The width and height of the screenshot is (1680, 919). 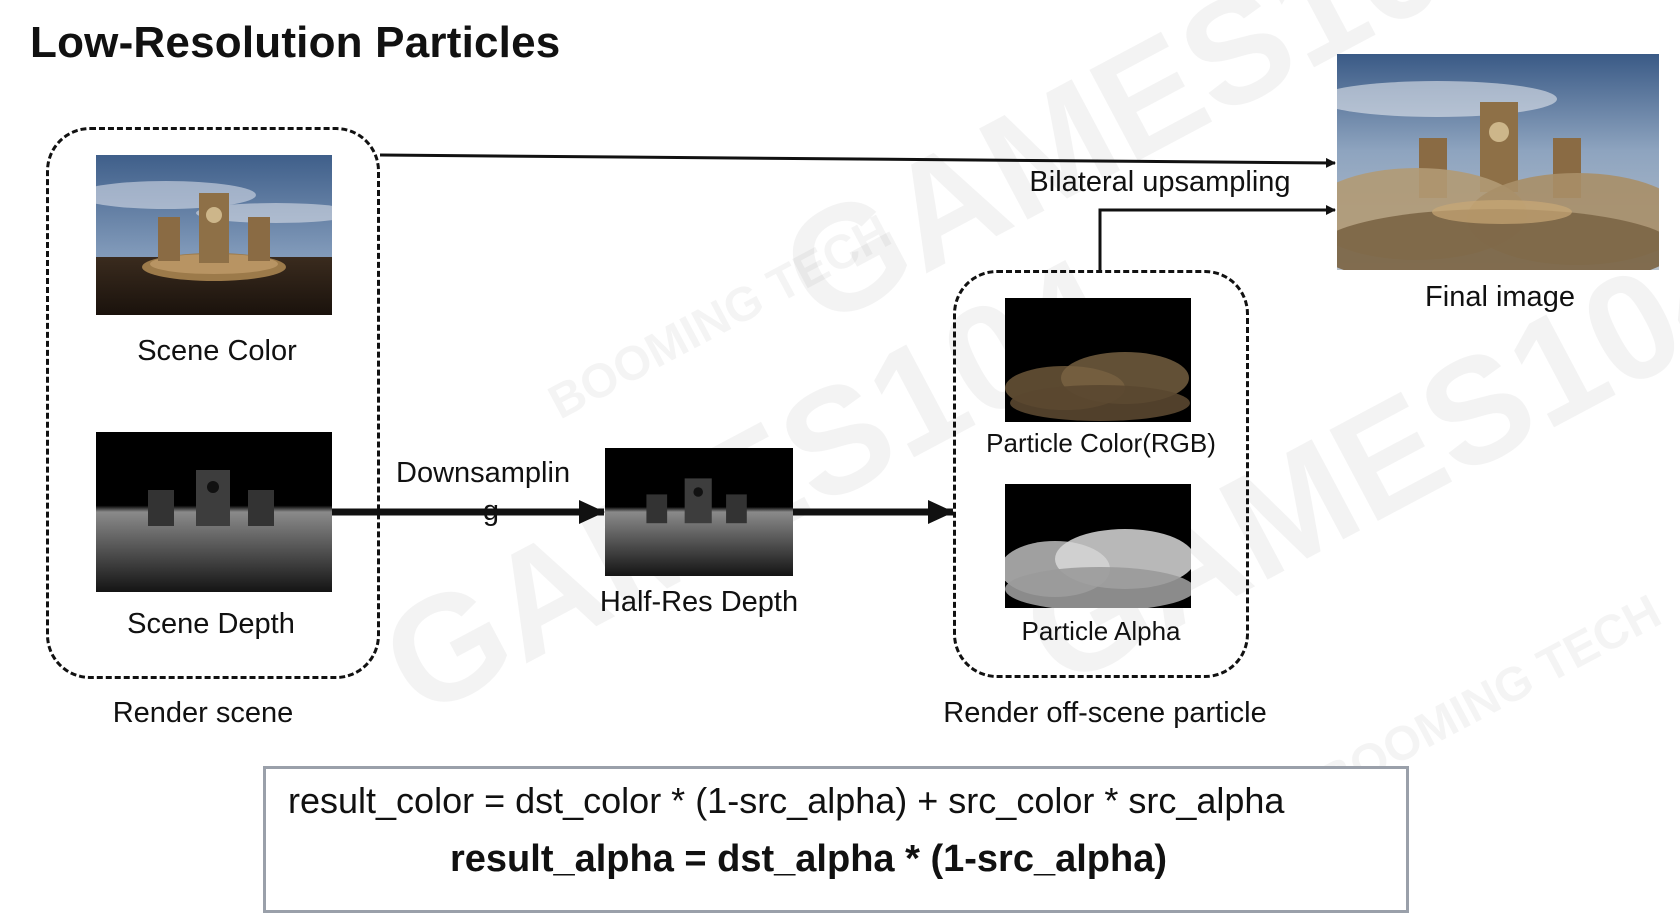 I want to click on render-particle-group, so click(x=1101, y=474).